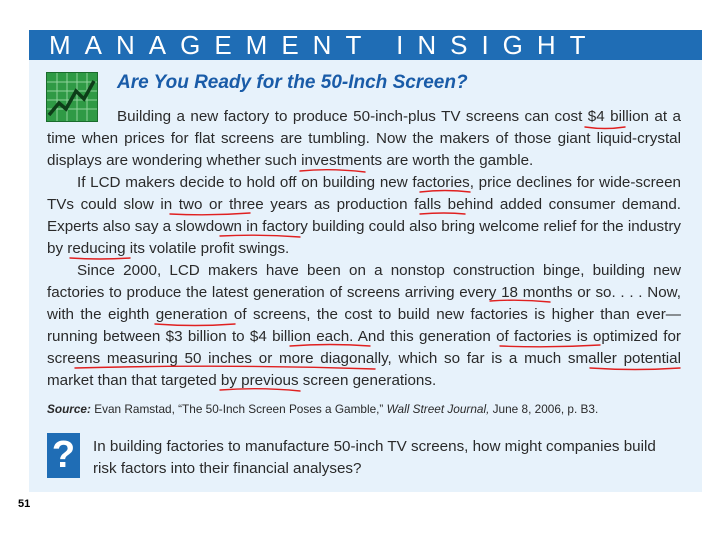 The image size is (720, 540). I want to click on source-label: Source:, so click(69, 409).